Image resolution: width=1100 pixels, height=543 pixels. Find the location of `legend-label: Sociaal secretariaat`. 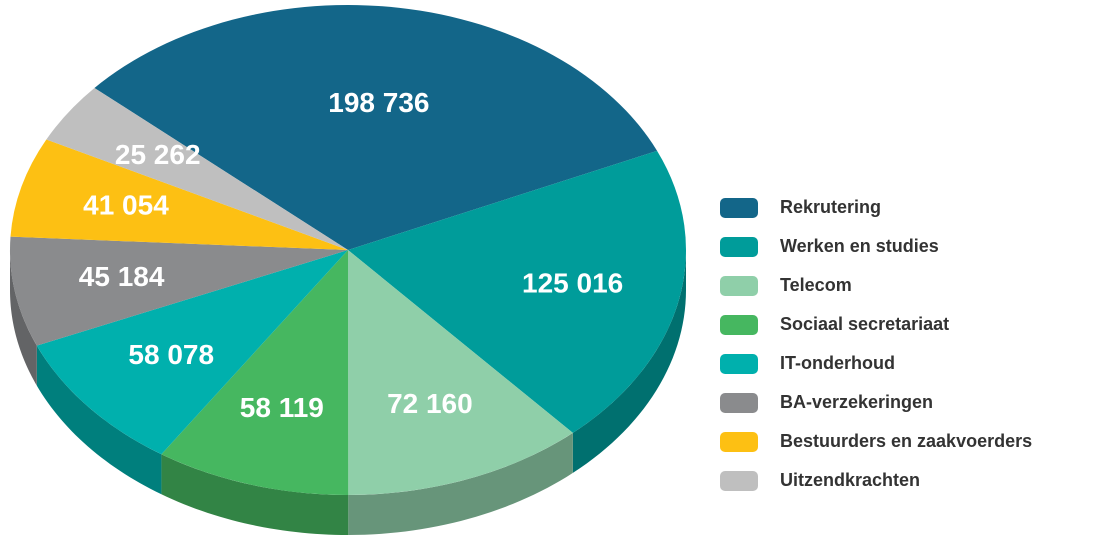

legend-label: Sociaal secretariaat is located at coordinates (864, 324).